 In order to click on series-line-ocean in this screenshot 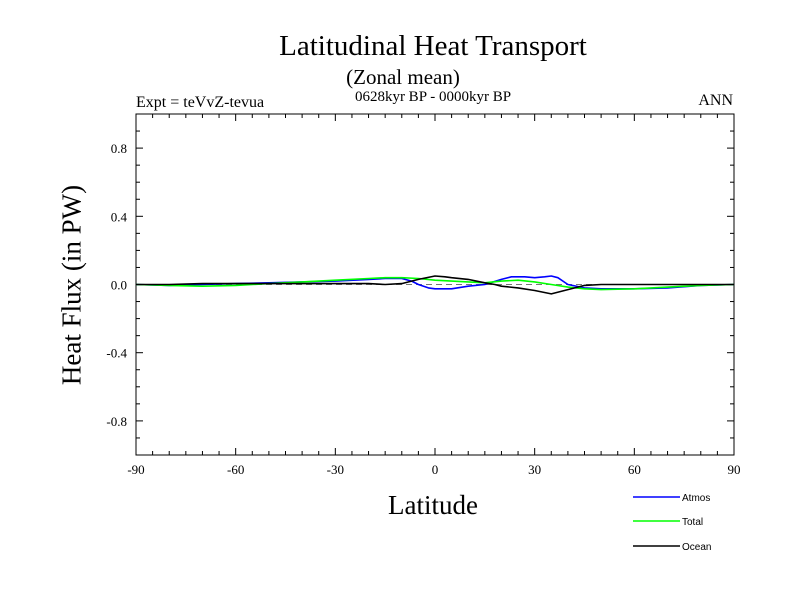, I will do `click(435, 285)`.